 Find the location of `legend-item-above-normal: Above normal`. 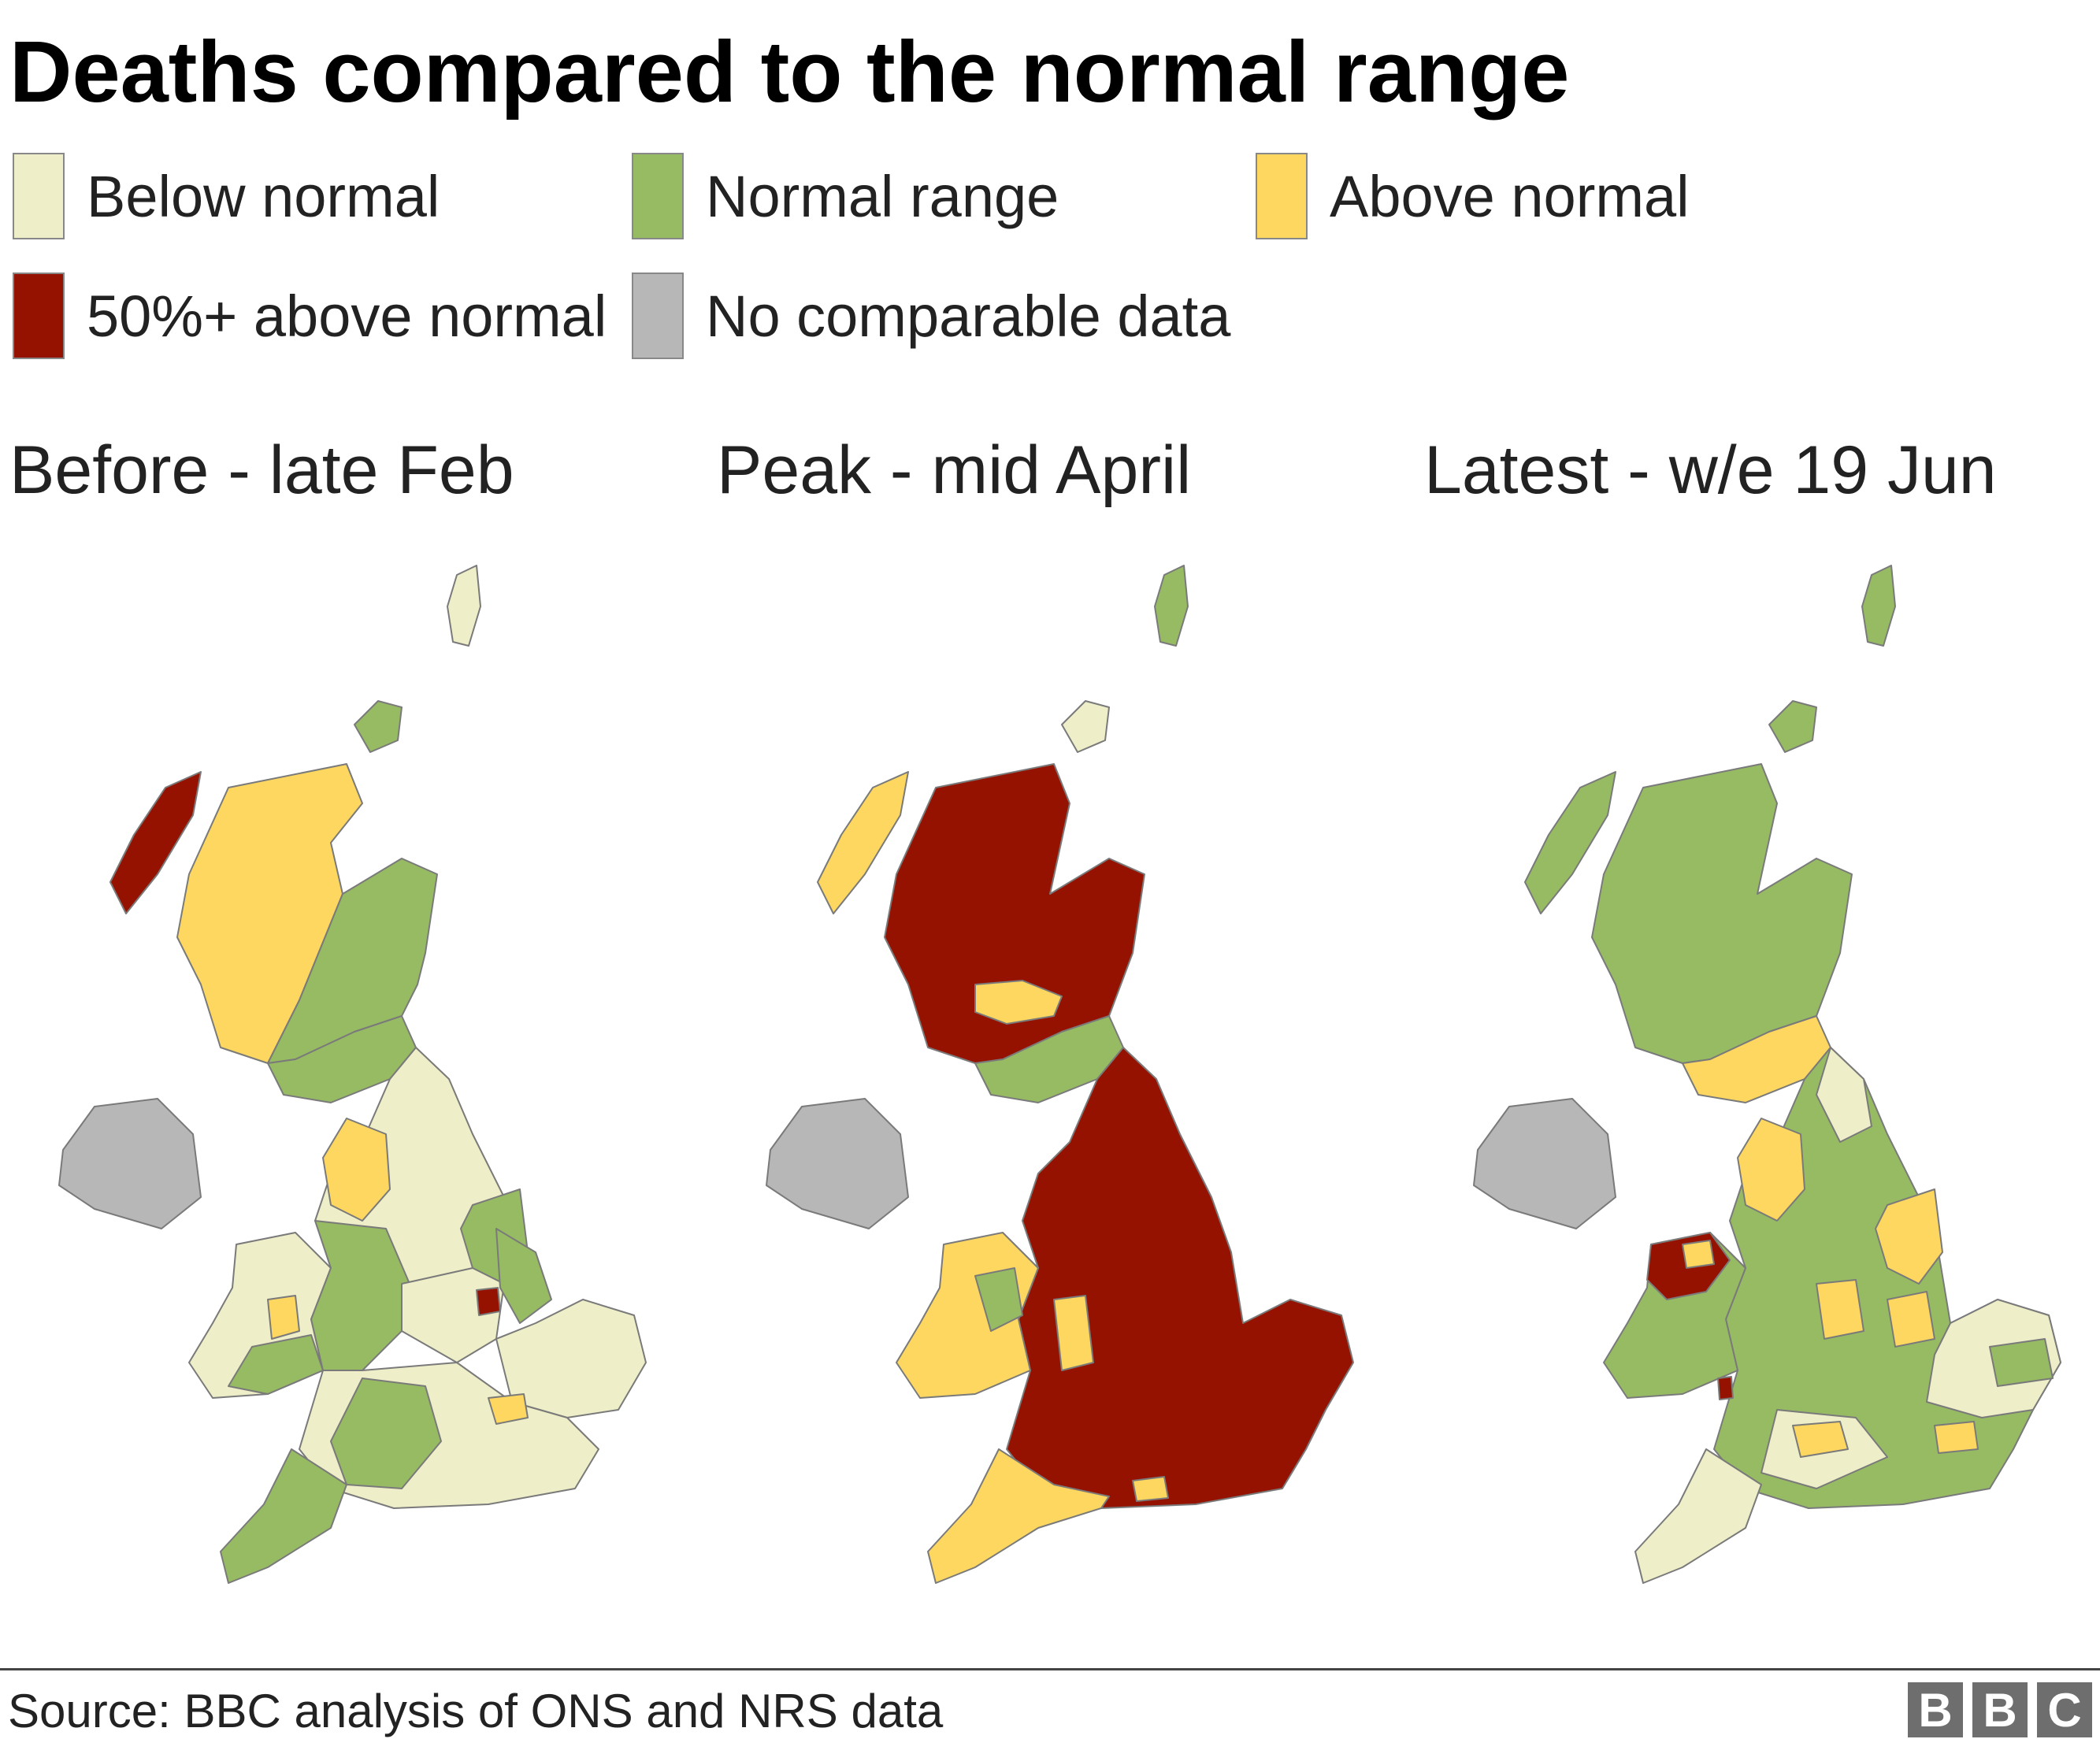

legend-item-above-normal: Above normal is located at coordinates (1473, 196).